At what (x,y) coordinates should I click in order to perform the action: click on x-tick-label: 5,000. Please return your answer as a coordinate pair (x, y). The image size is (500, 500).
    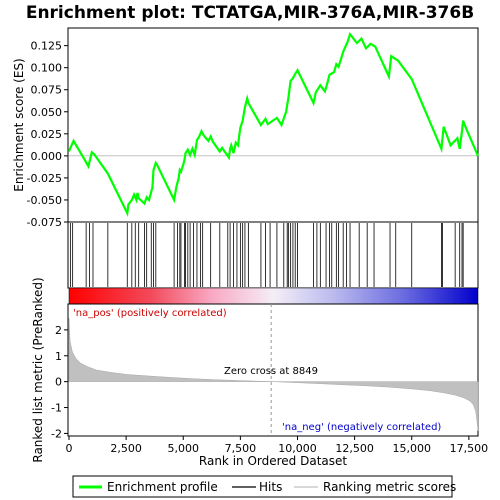
    Looking at the image, I should click on (183, 448).